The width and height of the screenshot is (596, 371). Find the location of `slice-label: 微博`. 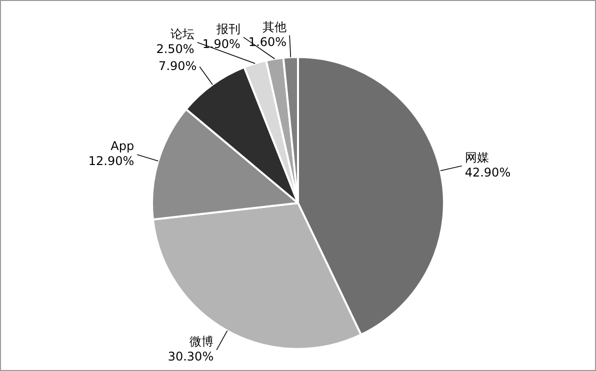

slice-label: 微博 is located at coordinates (202, 341).